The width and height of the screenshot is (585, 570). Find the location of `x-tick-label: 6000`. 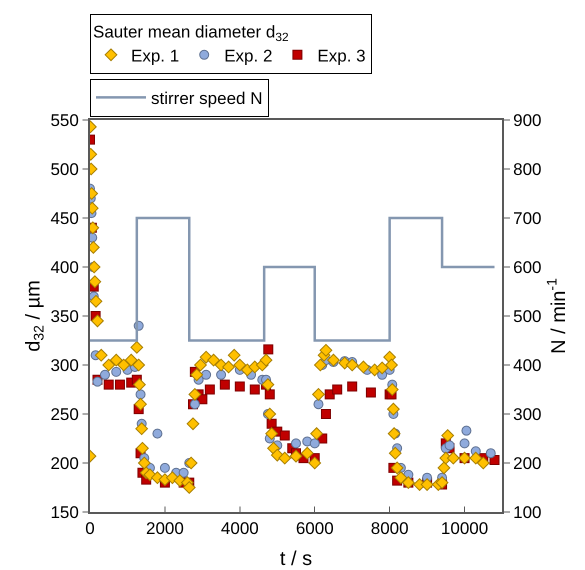

x-tick-label: 6000 is located at coordinates (315, 528).